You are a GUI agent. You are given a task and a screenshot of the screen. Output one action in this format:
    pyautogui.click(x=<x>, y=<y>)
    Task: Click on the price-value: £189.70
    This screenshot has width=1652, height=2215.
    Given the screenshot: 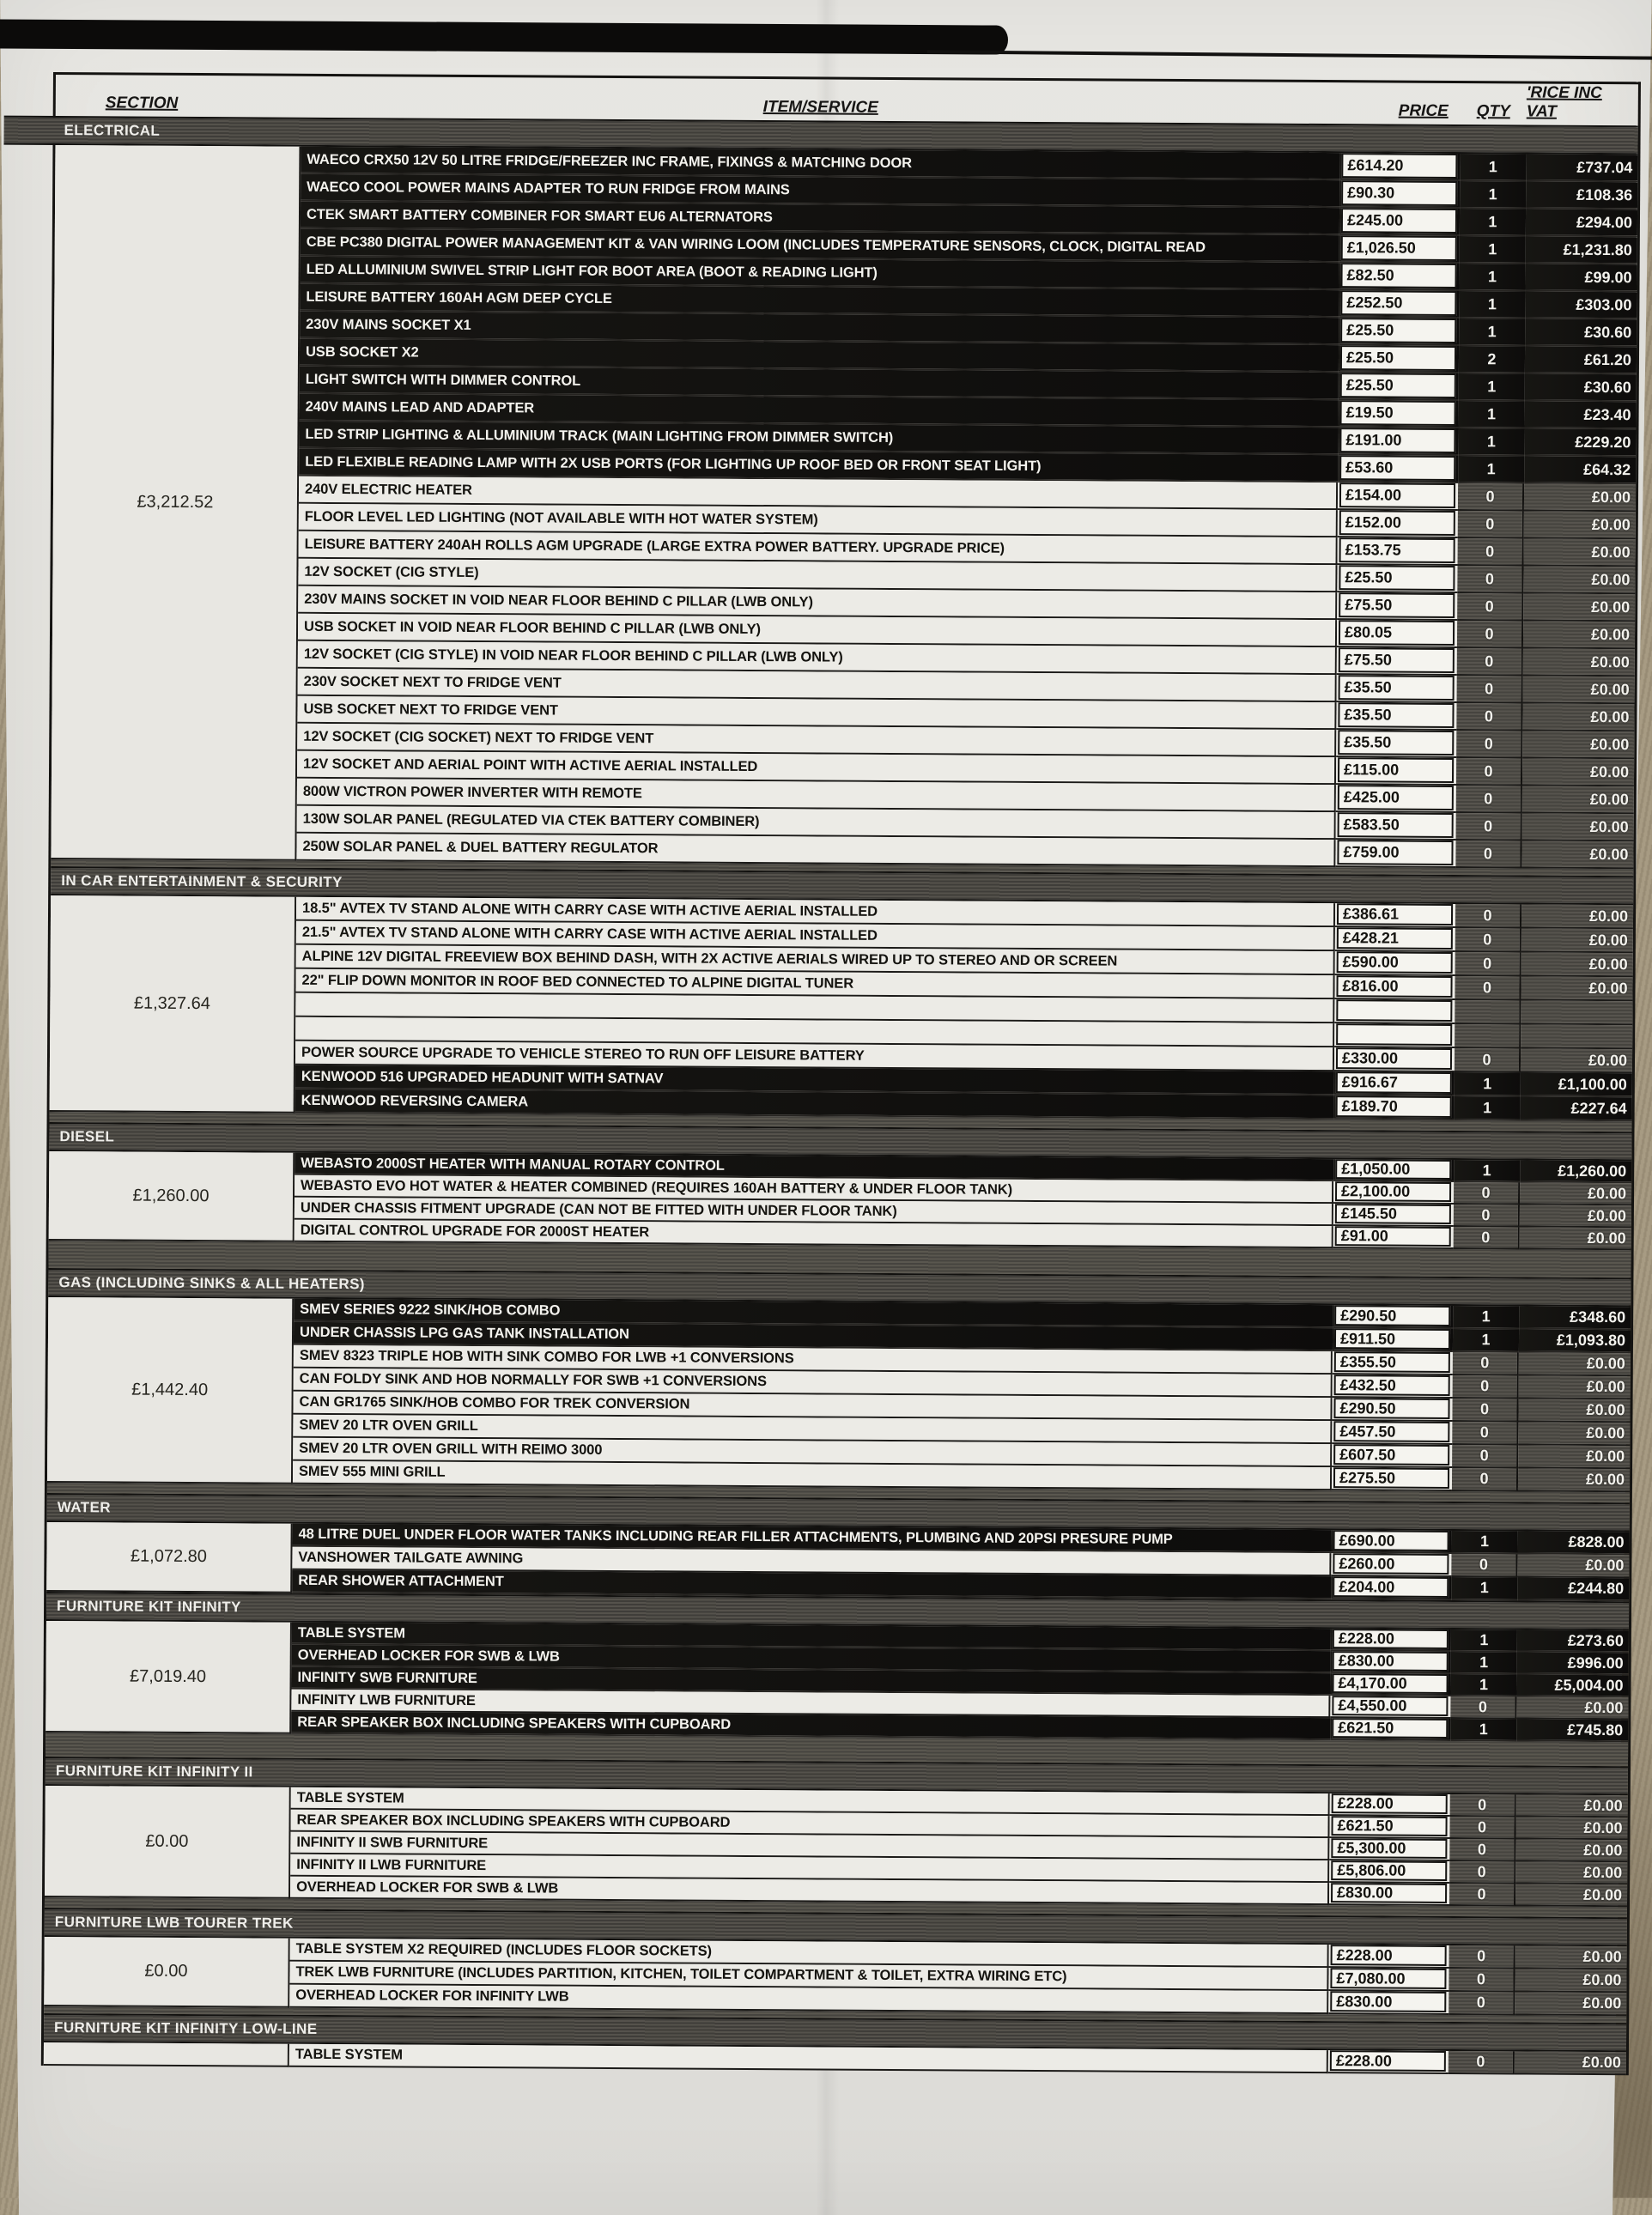 What is the action you would take?
    pyautogui.click(x=1393, y=1106)
    